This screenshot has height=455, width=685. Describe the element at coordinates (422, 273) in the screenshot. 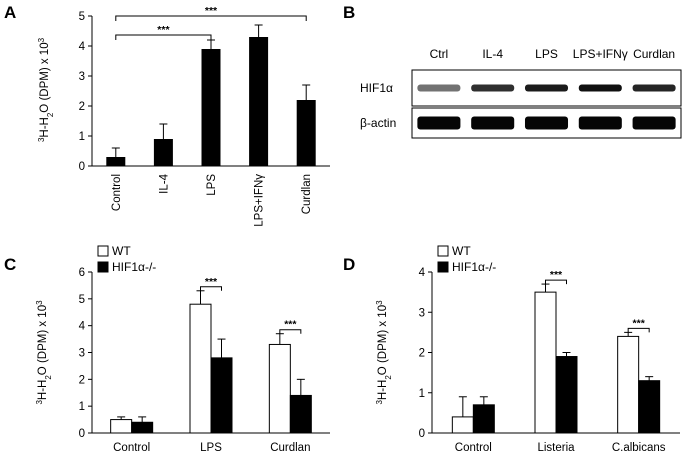

I see `d-y-tick-label: 4` at that location.